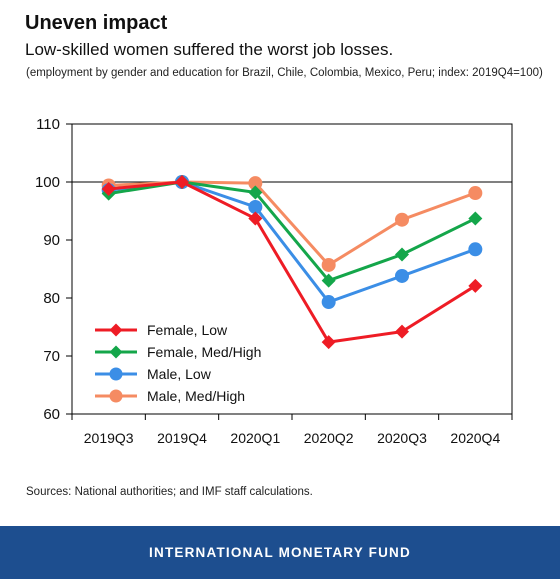 This screenshot has width=560, height=579. What do you see at coordinates (187, 330) in the screenshot?
I see `legend-label: Female, Low` at bounding box center [187, 330].